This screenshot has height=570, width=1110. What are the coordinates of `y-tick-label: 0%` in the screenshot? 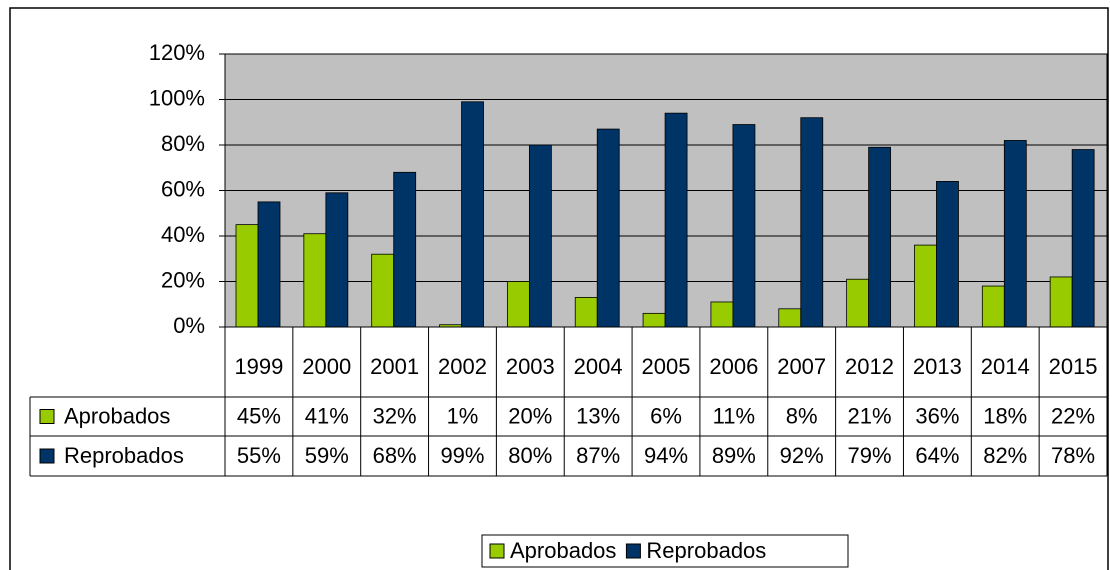 It's located at (189, 325).